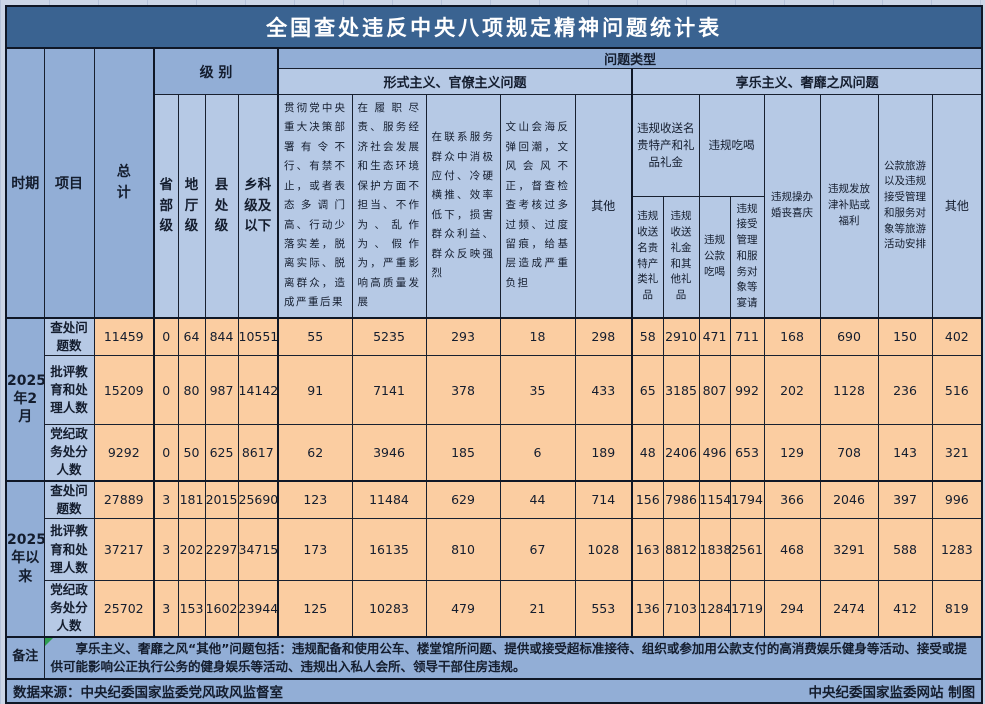  I want to click on data-cell: 397, so click(905, 499).